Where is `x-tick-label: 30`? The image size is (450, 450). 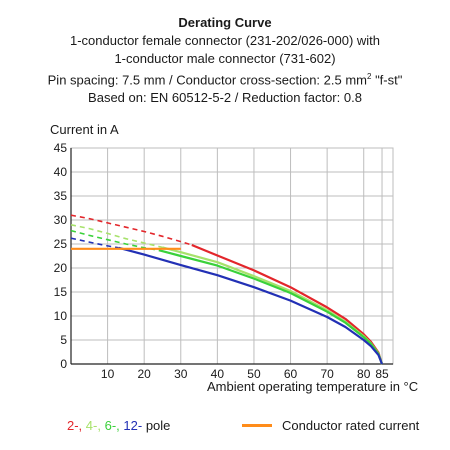 x-tick-label: 30 is located at coordinates (181, 374).